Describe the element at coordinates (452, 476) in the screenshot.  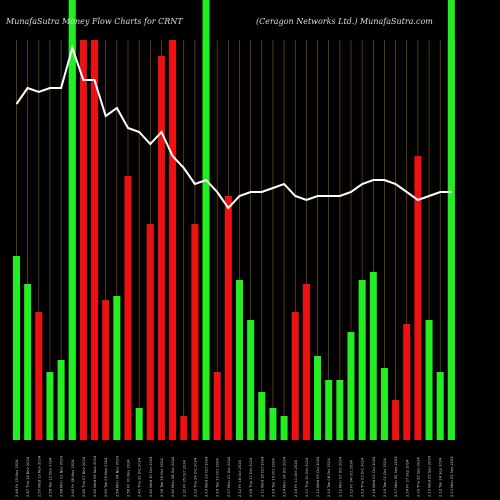
I see `x-tick-label: 2.13 Mon 23 Sep 2024` at that location.